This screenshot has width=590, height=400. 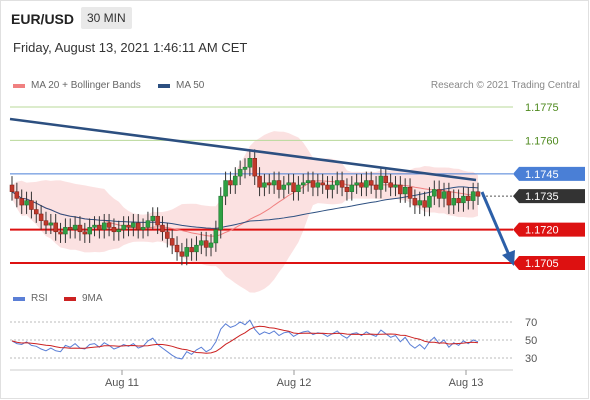 I want to click on currency-pair: EUR/USD, so click(x=43, y=19).